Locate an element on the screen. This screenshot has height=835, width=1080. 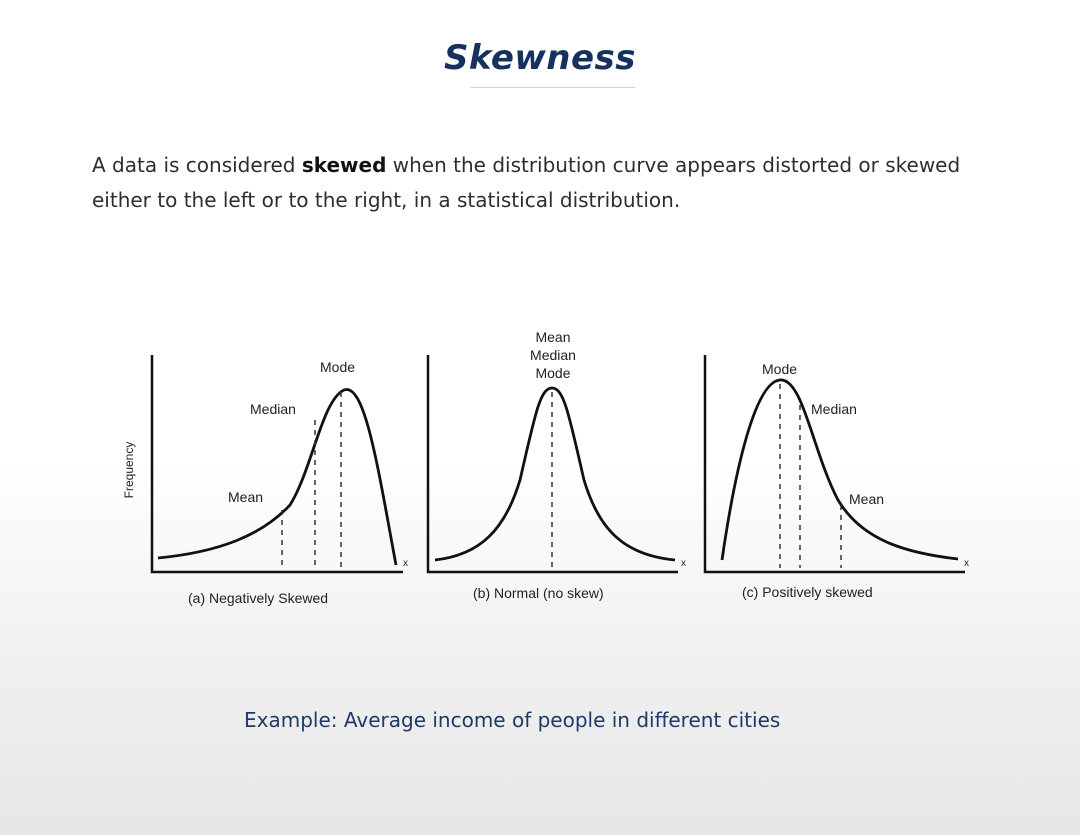
frequency-axis-label: Frequency is located at coordinates (129, 470).